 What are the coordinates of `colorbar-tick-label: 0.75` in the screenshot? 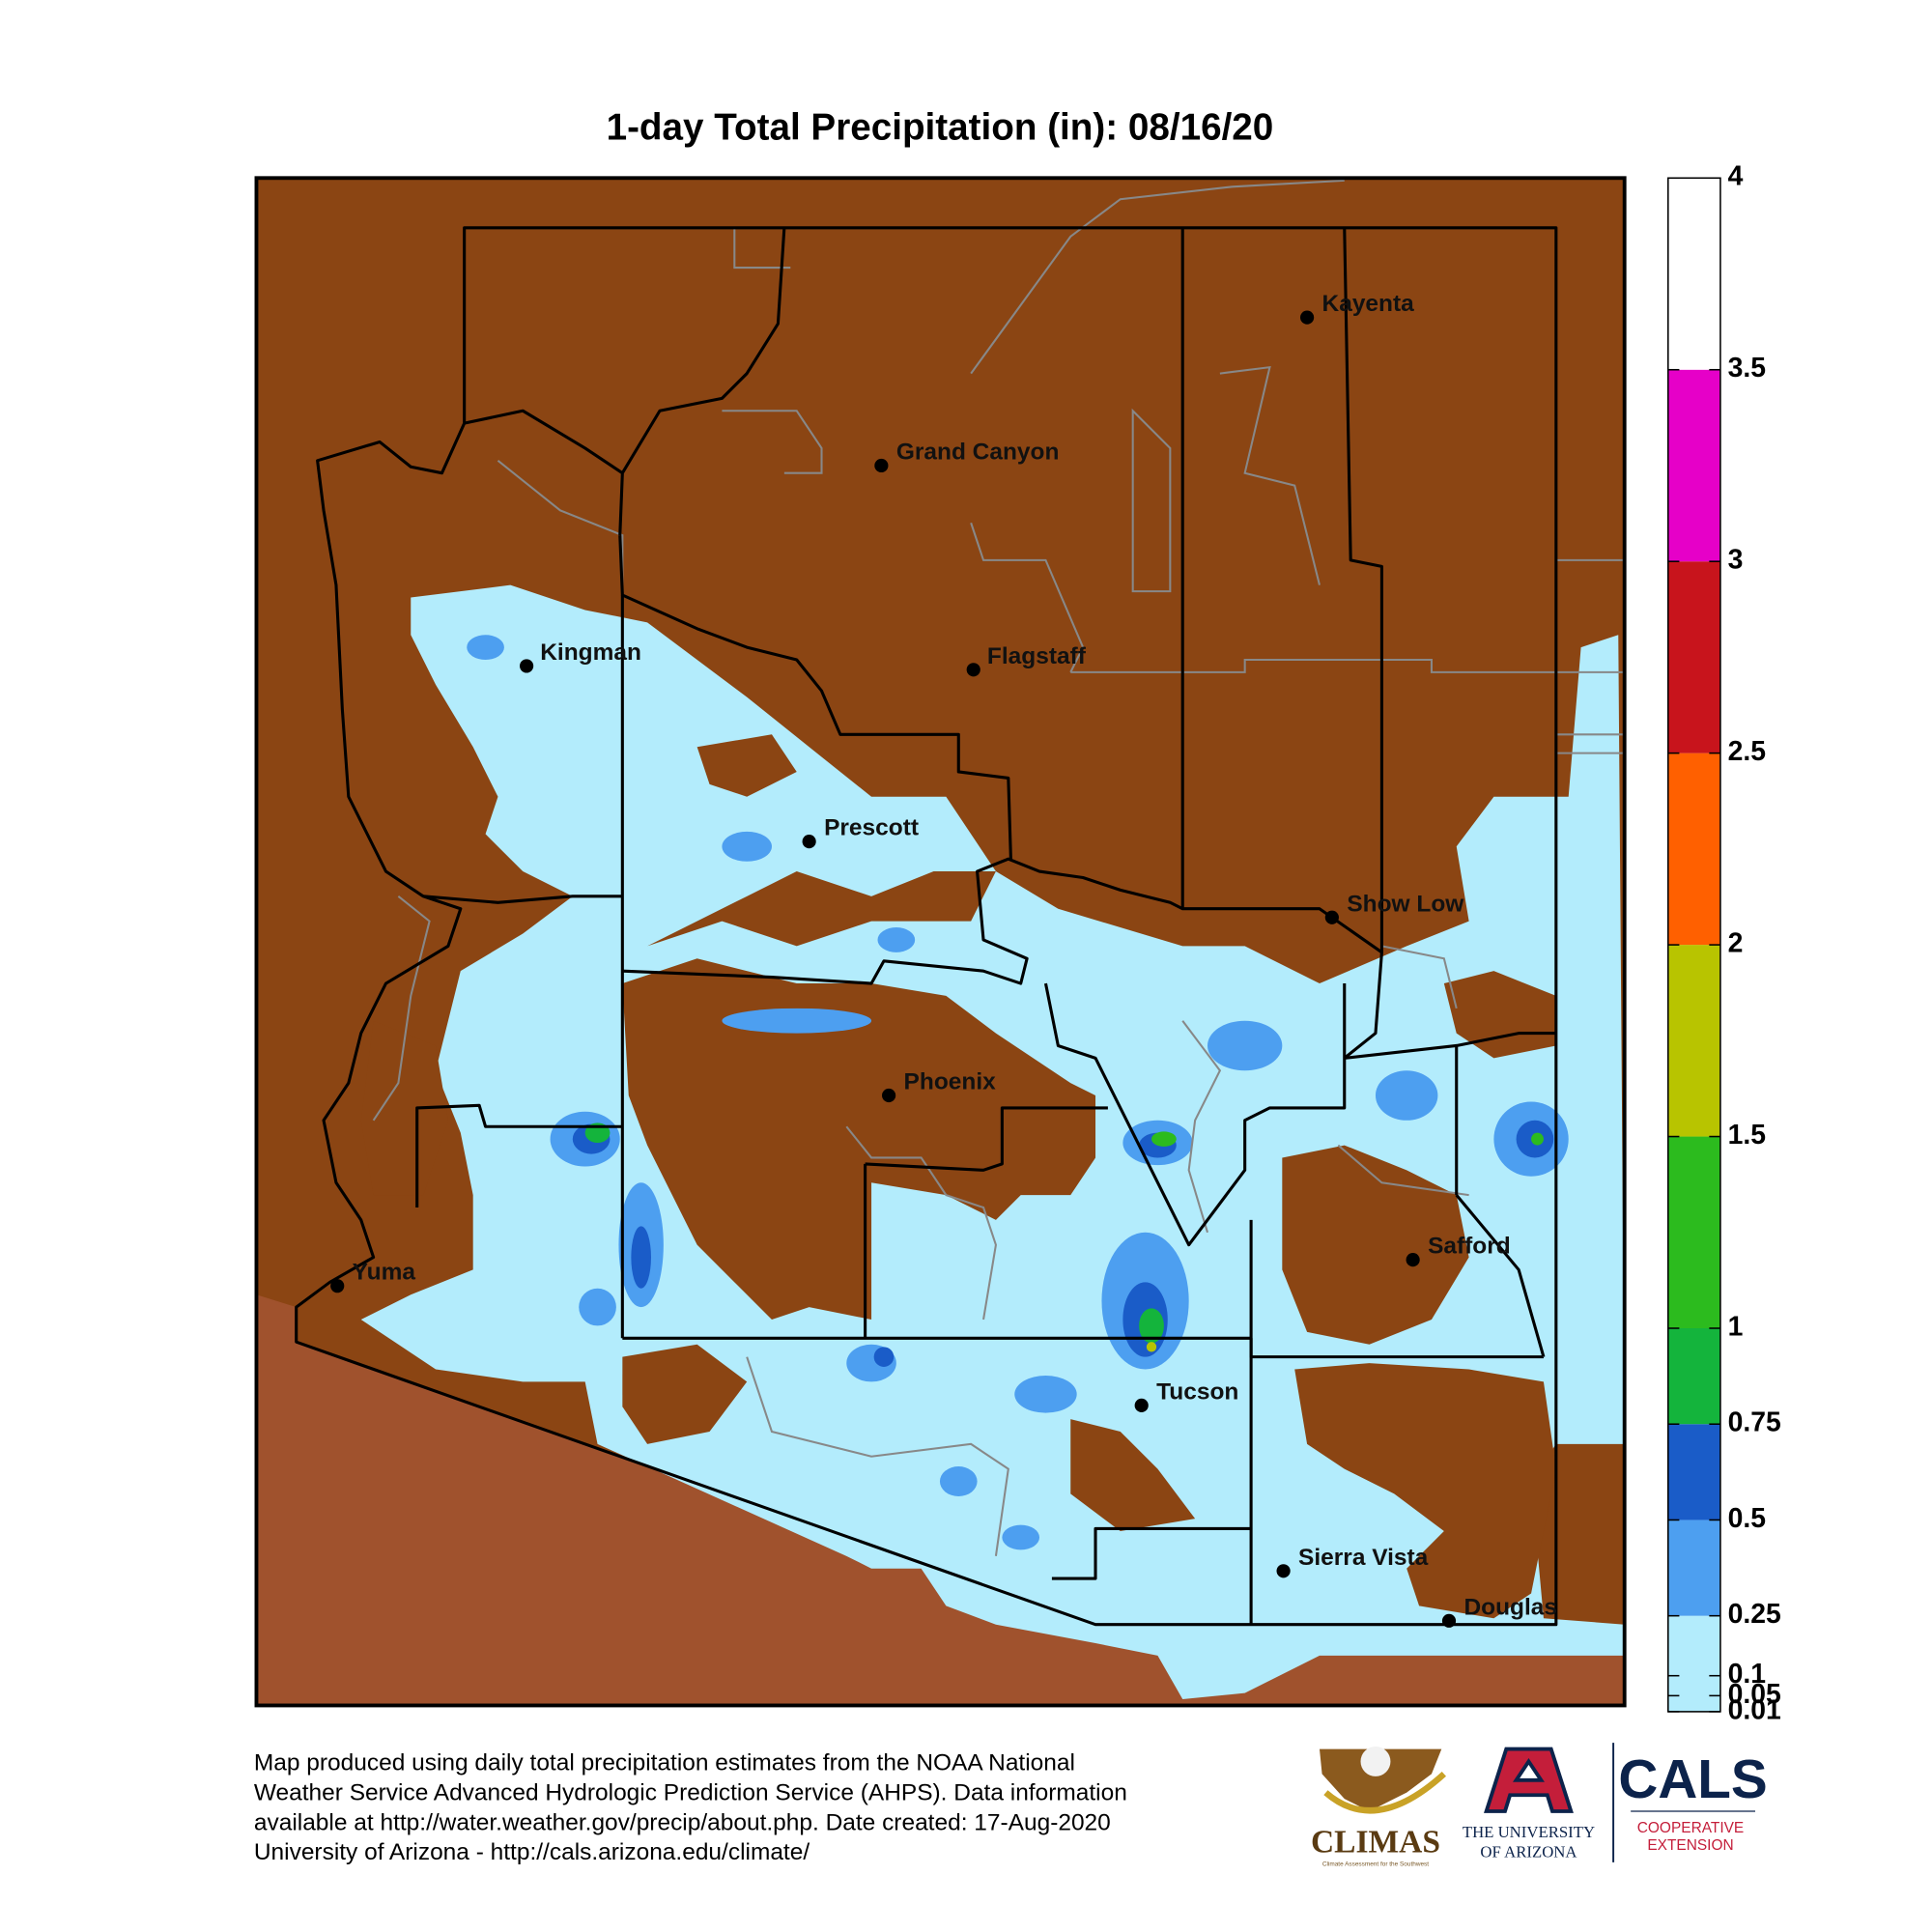 It's located at (1754, 1422).